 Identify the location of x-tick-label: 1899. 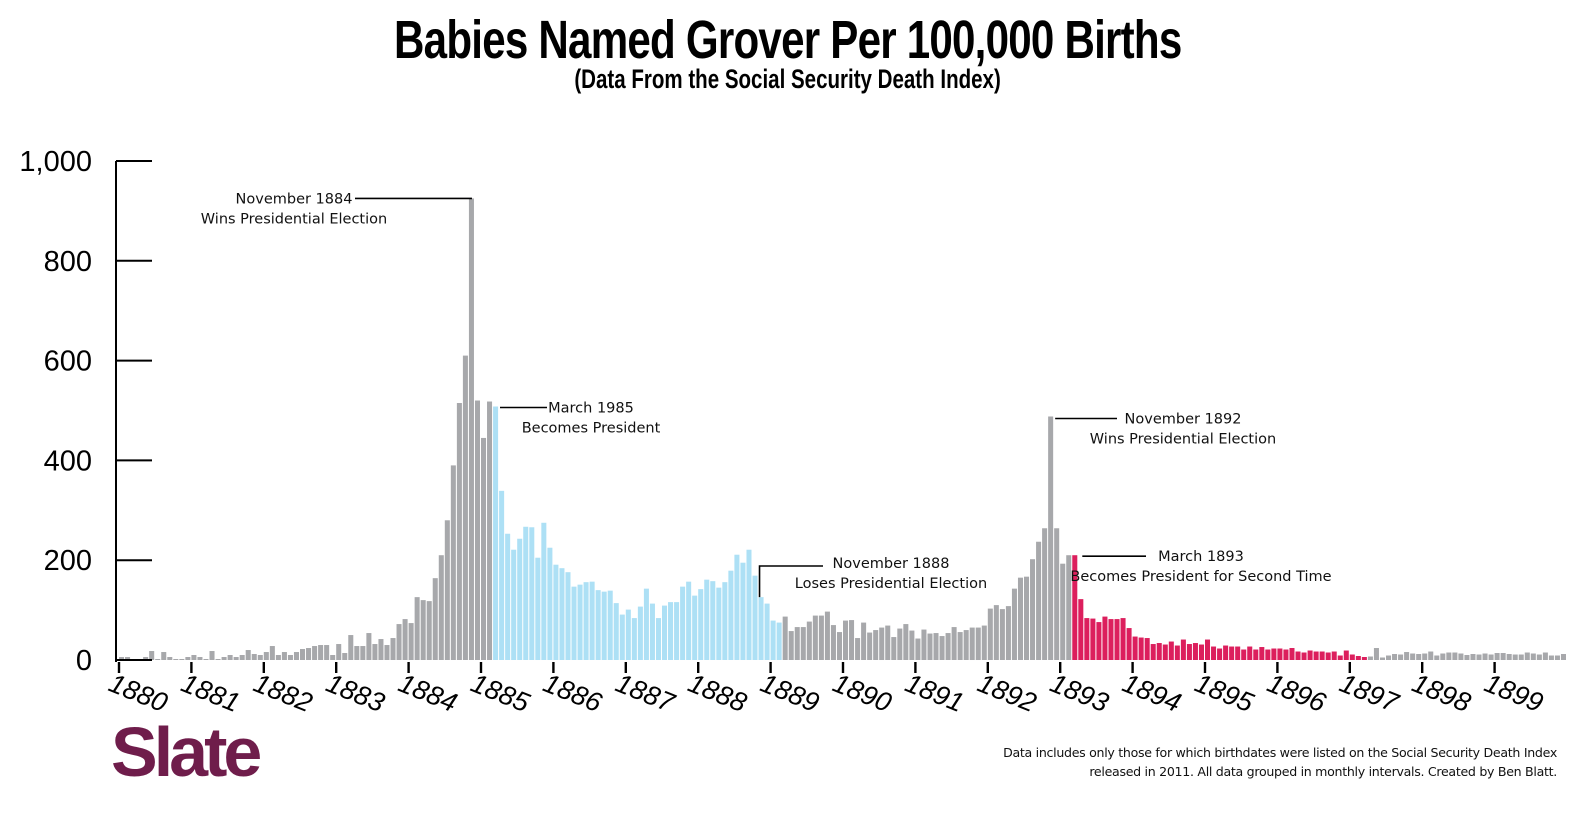
(1513, 693).